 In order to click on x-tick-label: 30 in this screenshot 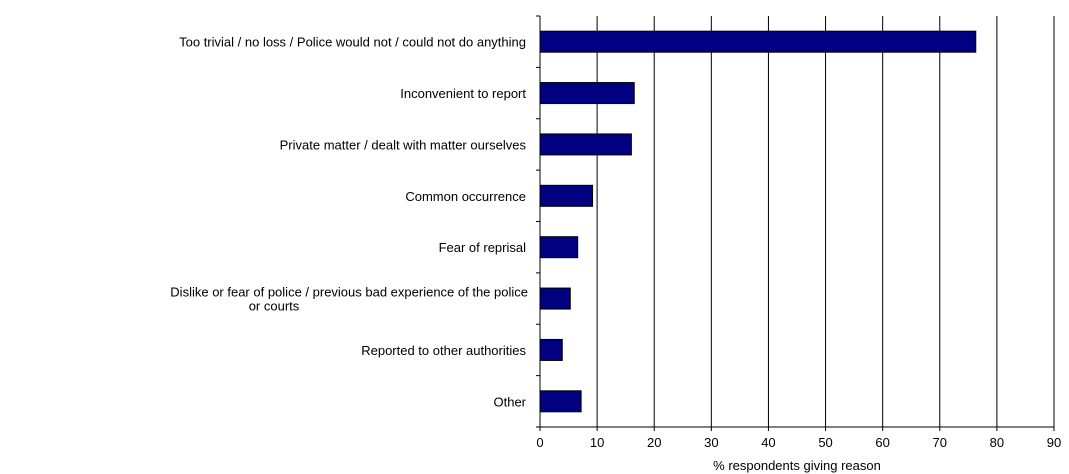, I will do `click(711, 442)`.